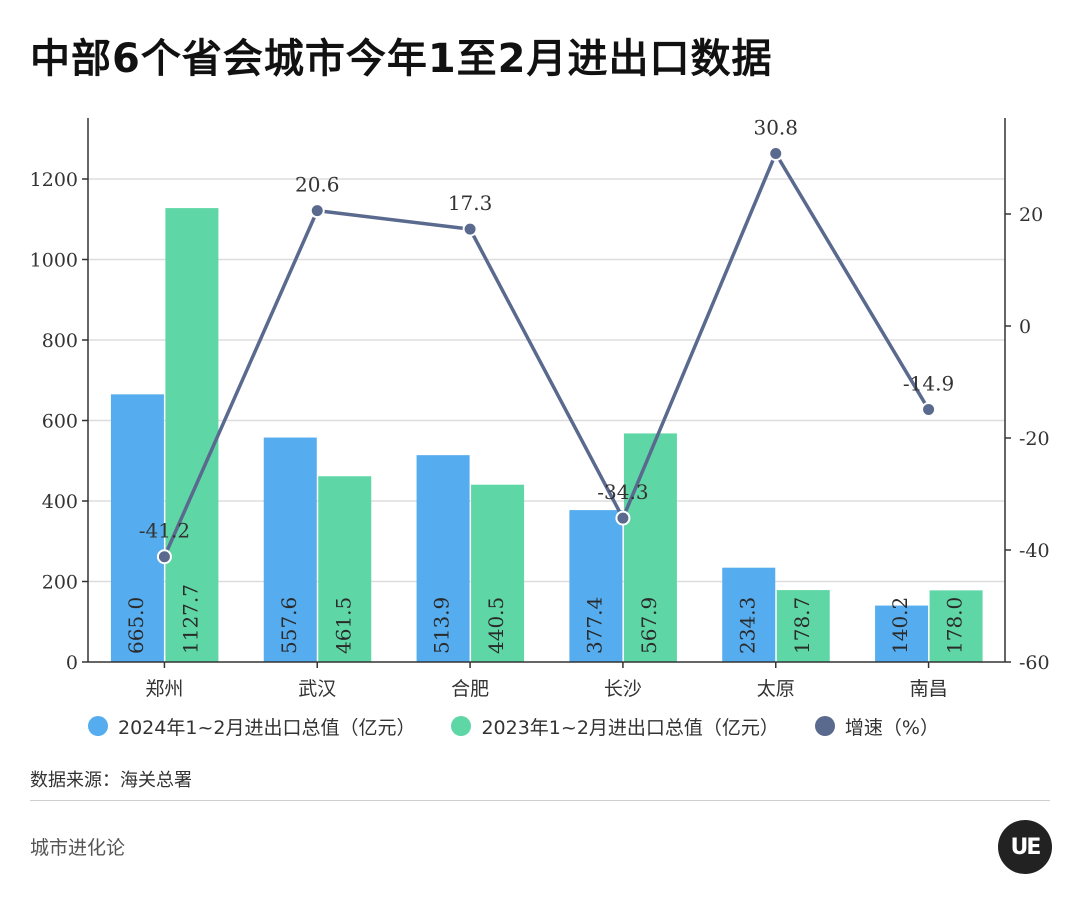 The height and width of the screenshot is (900, 1080). I want to click on x-tick-label: 郑州, so click(164, 689).